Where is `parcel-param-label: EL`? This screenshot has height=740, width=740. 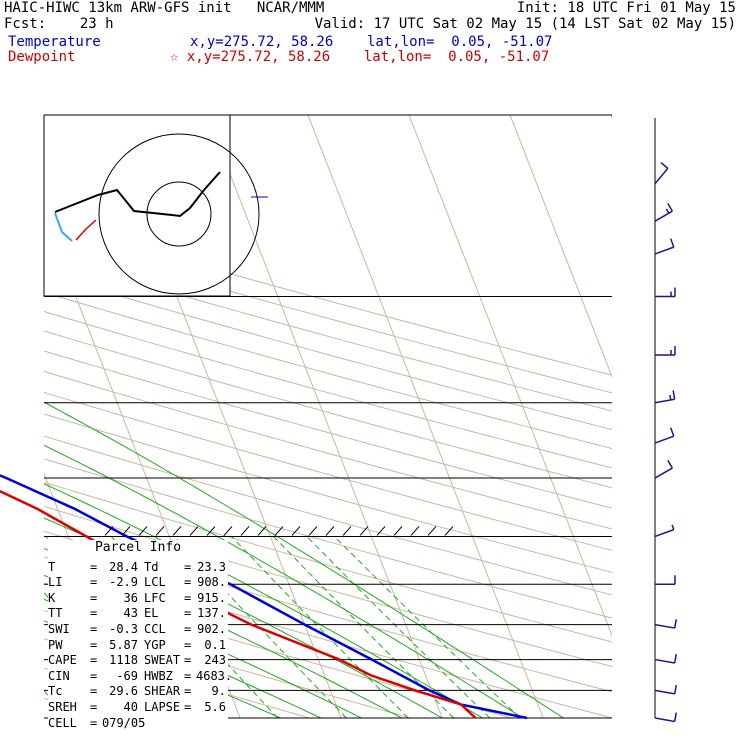 parcel-param-label: EL is located at coordinates (151, 613).